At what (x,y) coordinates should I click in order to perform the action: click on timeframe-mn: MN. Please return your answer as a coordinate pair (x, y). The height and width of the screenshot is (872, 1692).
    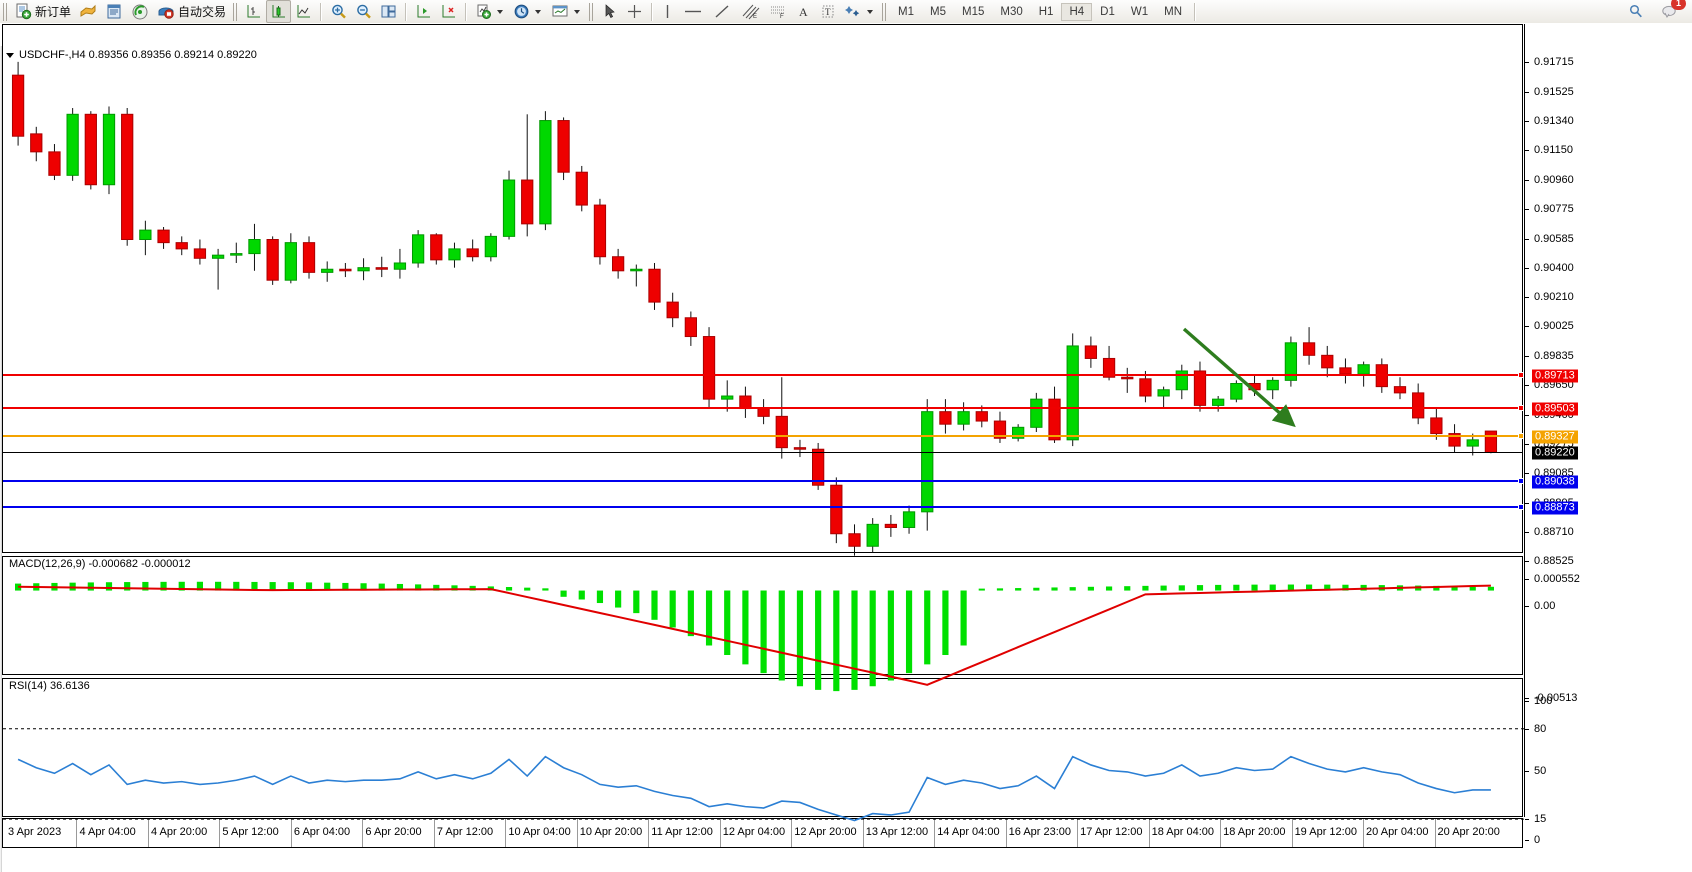
    Looking at the image, I should click on (1173, 11).